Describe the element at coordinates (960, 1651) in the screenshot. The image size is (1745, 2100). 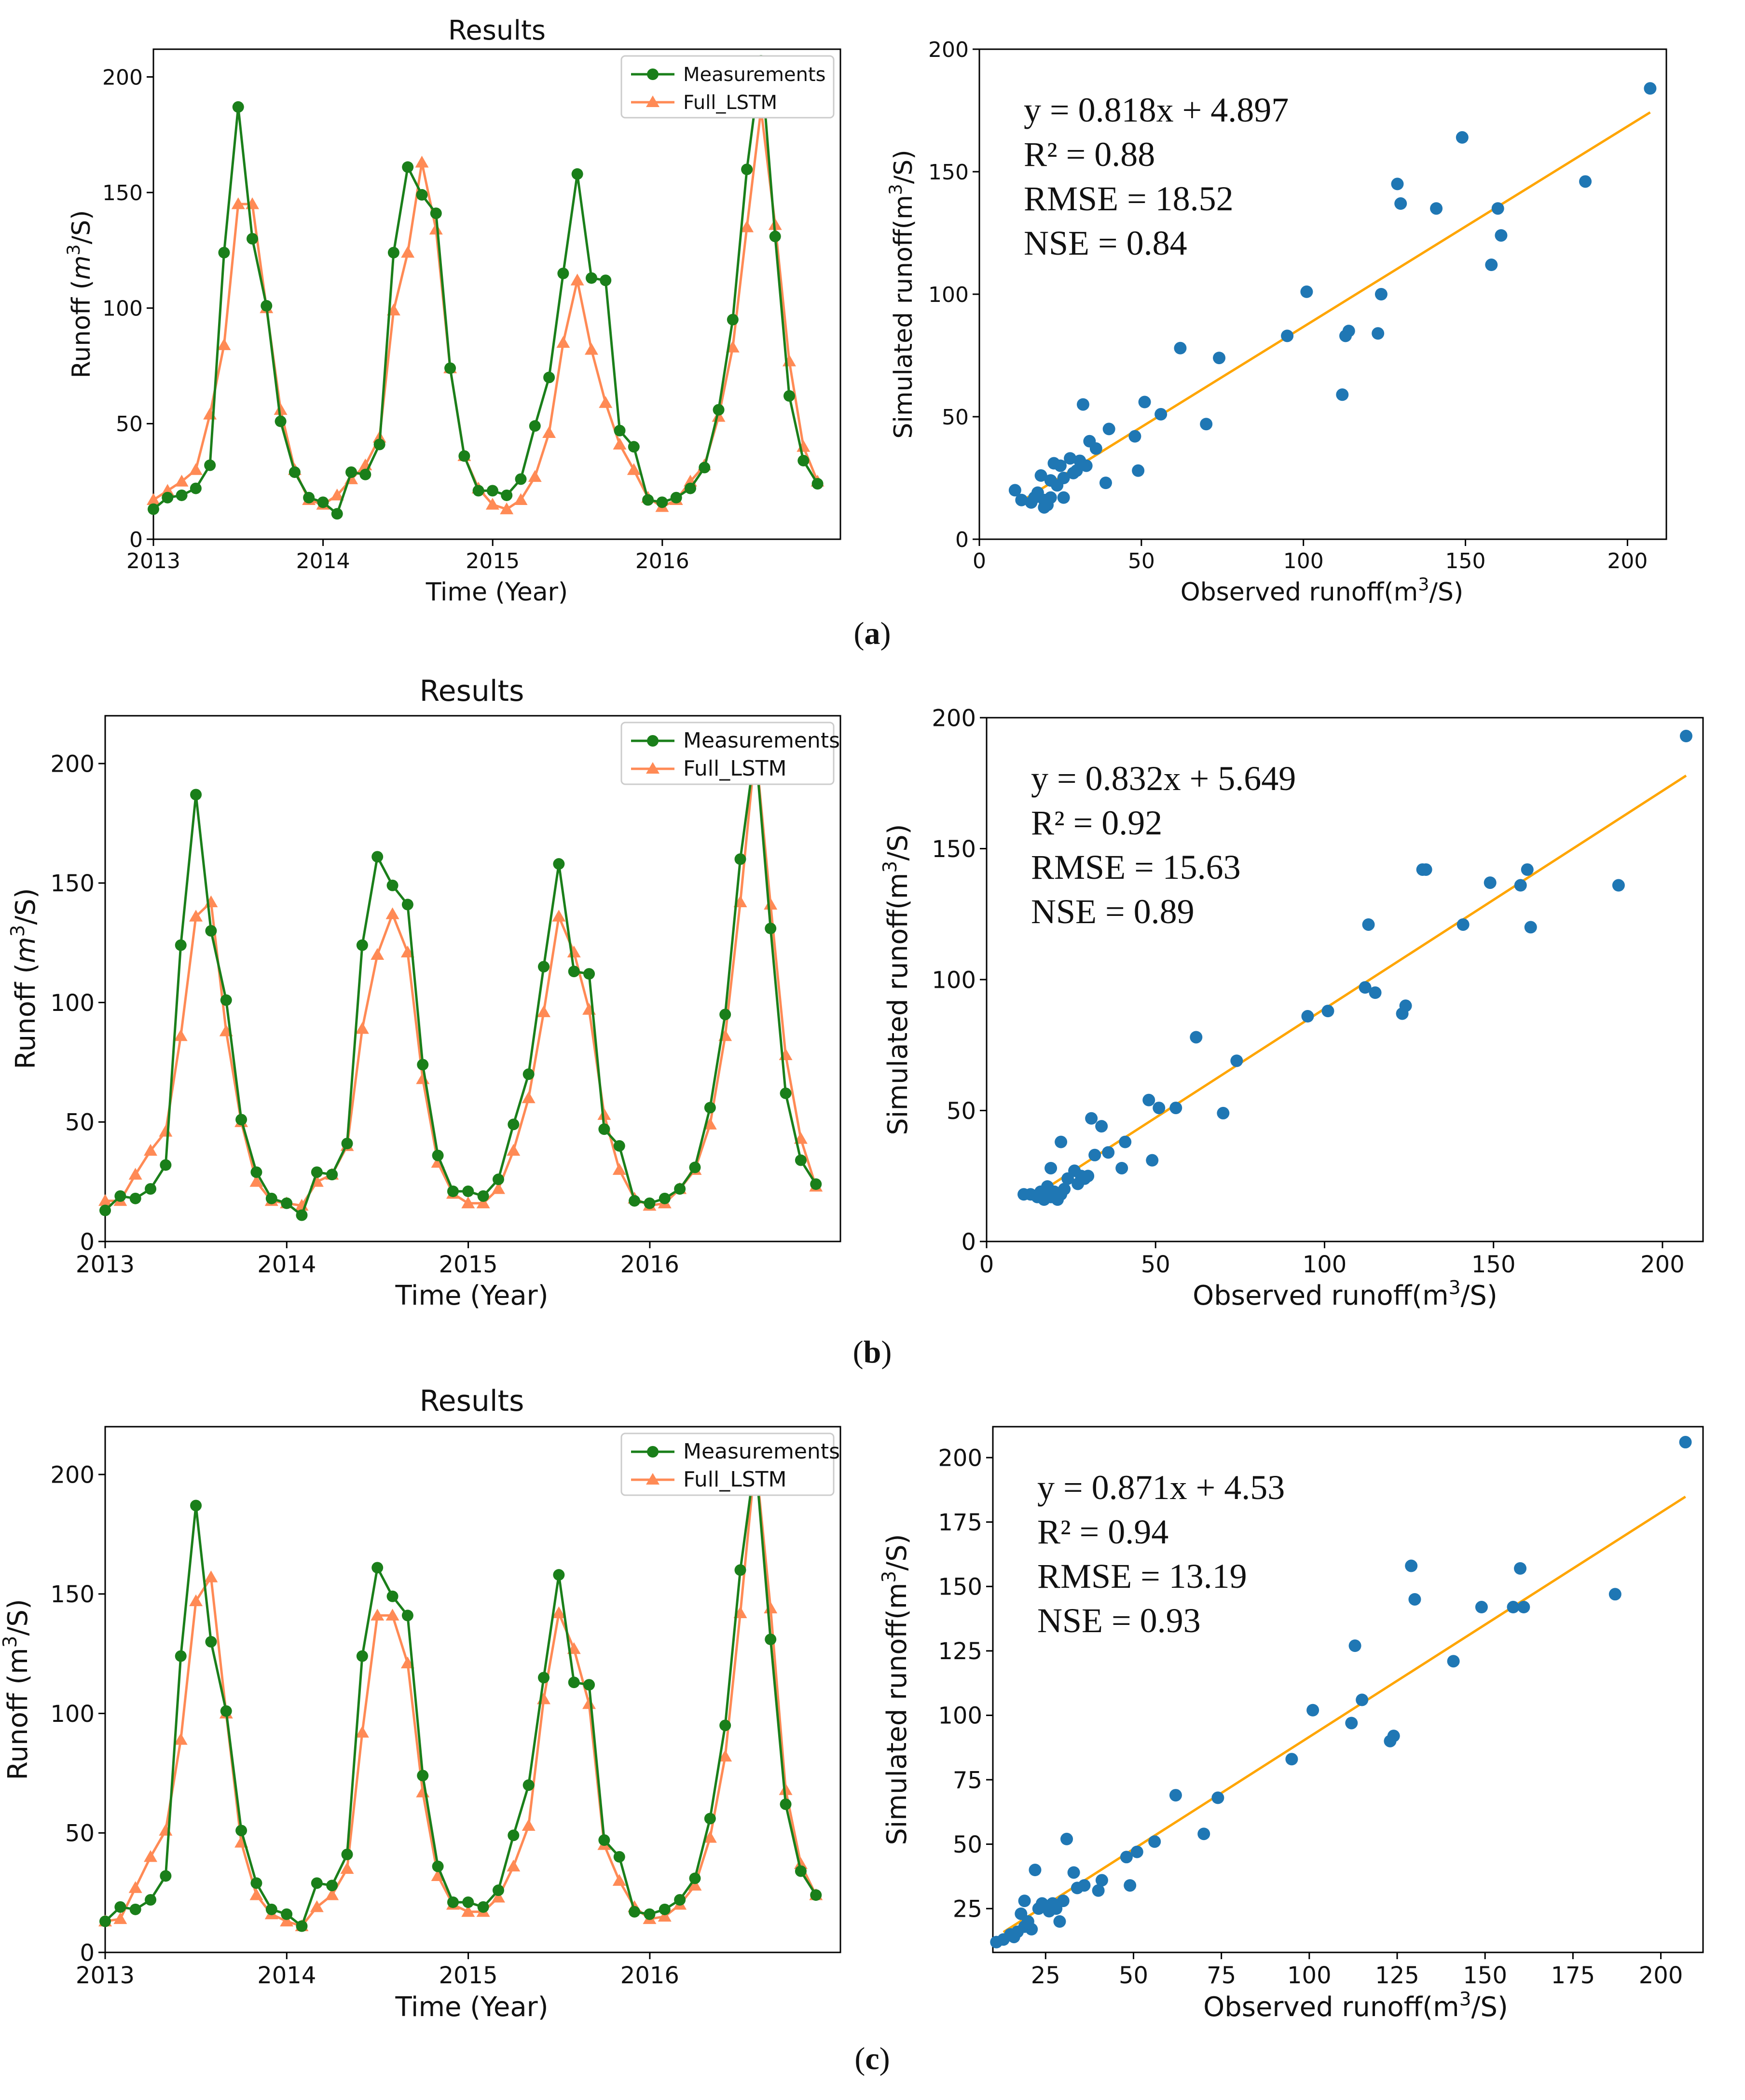
I see `y-tick-label: 125` at that location.